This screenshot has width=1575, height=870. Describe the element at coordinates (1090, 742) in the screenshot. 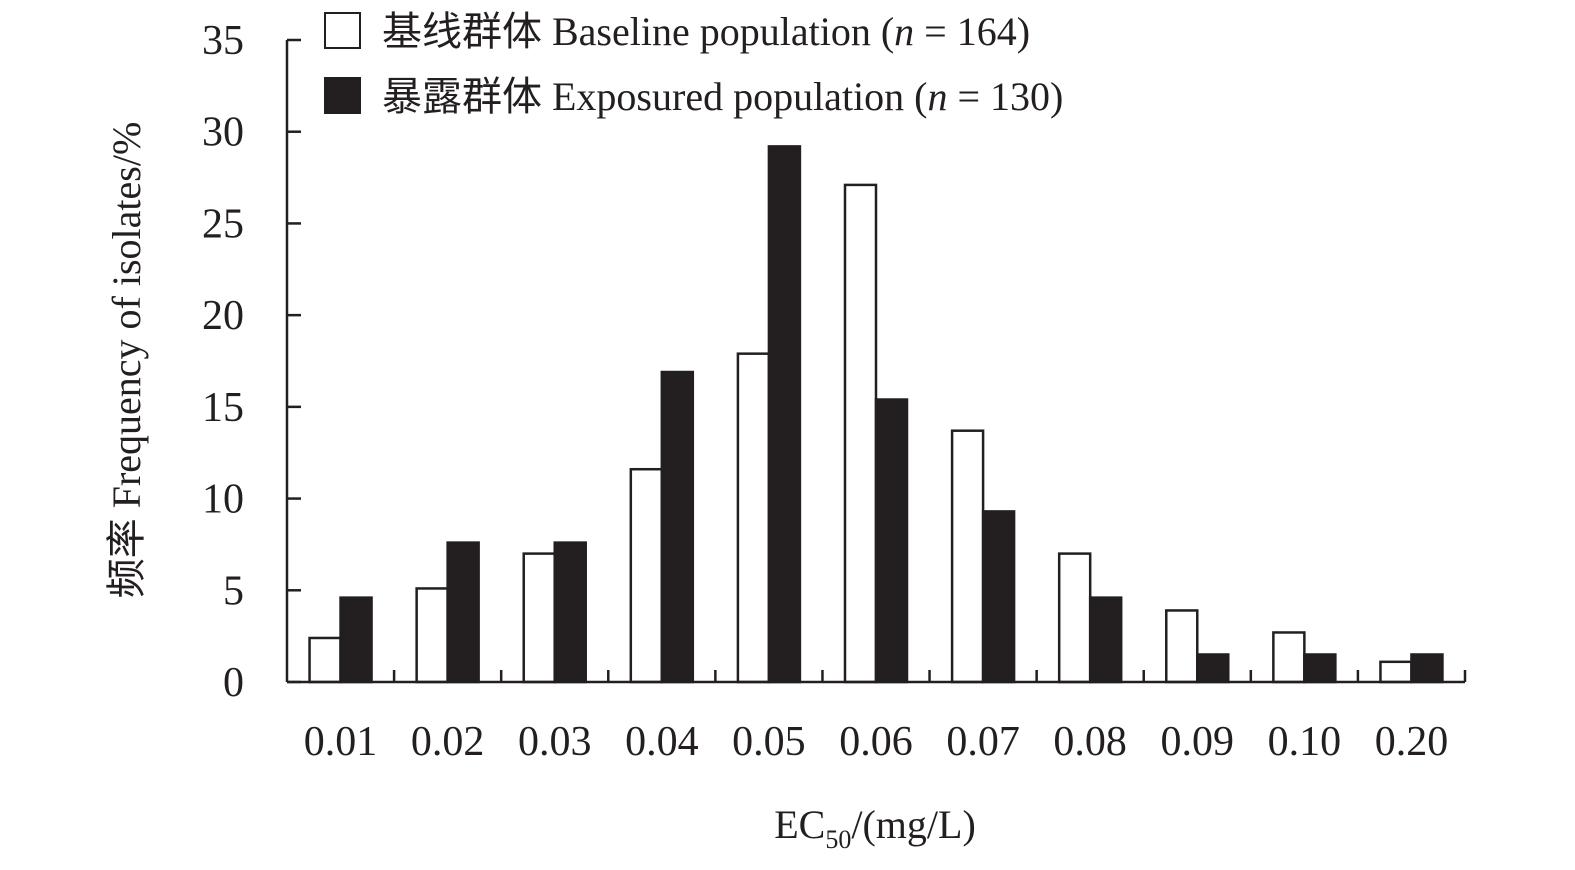

I see `x-tick-label-0.08: 0.08` at that location.